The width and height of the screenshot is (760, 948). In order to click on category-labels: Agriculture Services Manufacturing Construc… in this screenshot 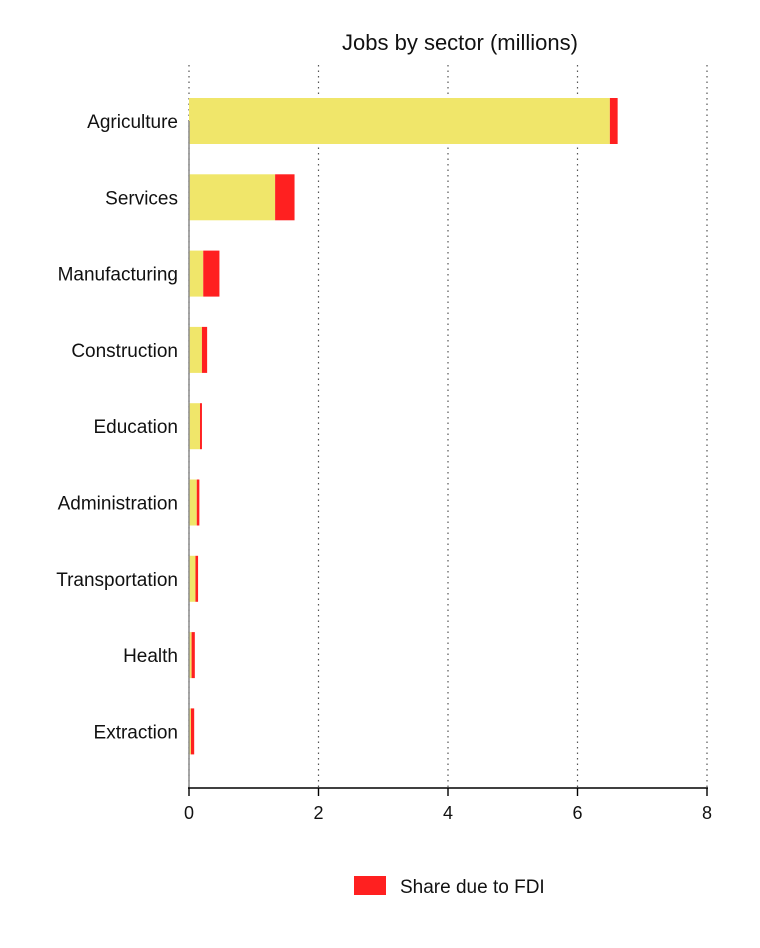, I will do `click(117, 427)`.